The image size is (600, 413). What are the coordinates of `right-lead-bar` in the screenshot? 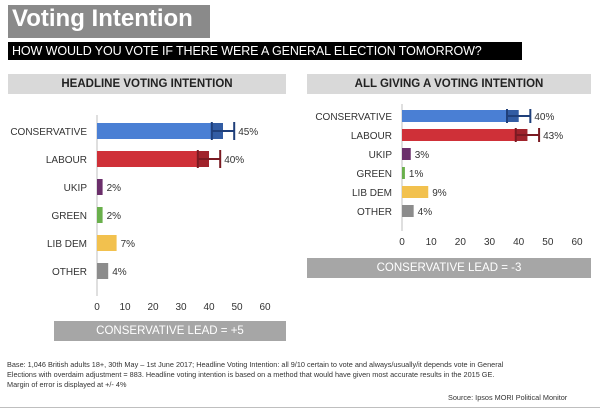 It's located at (449, 268).